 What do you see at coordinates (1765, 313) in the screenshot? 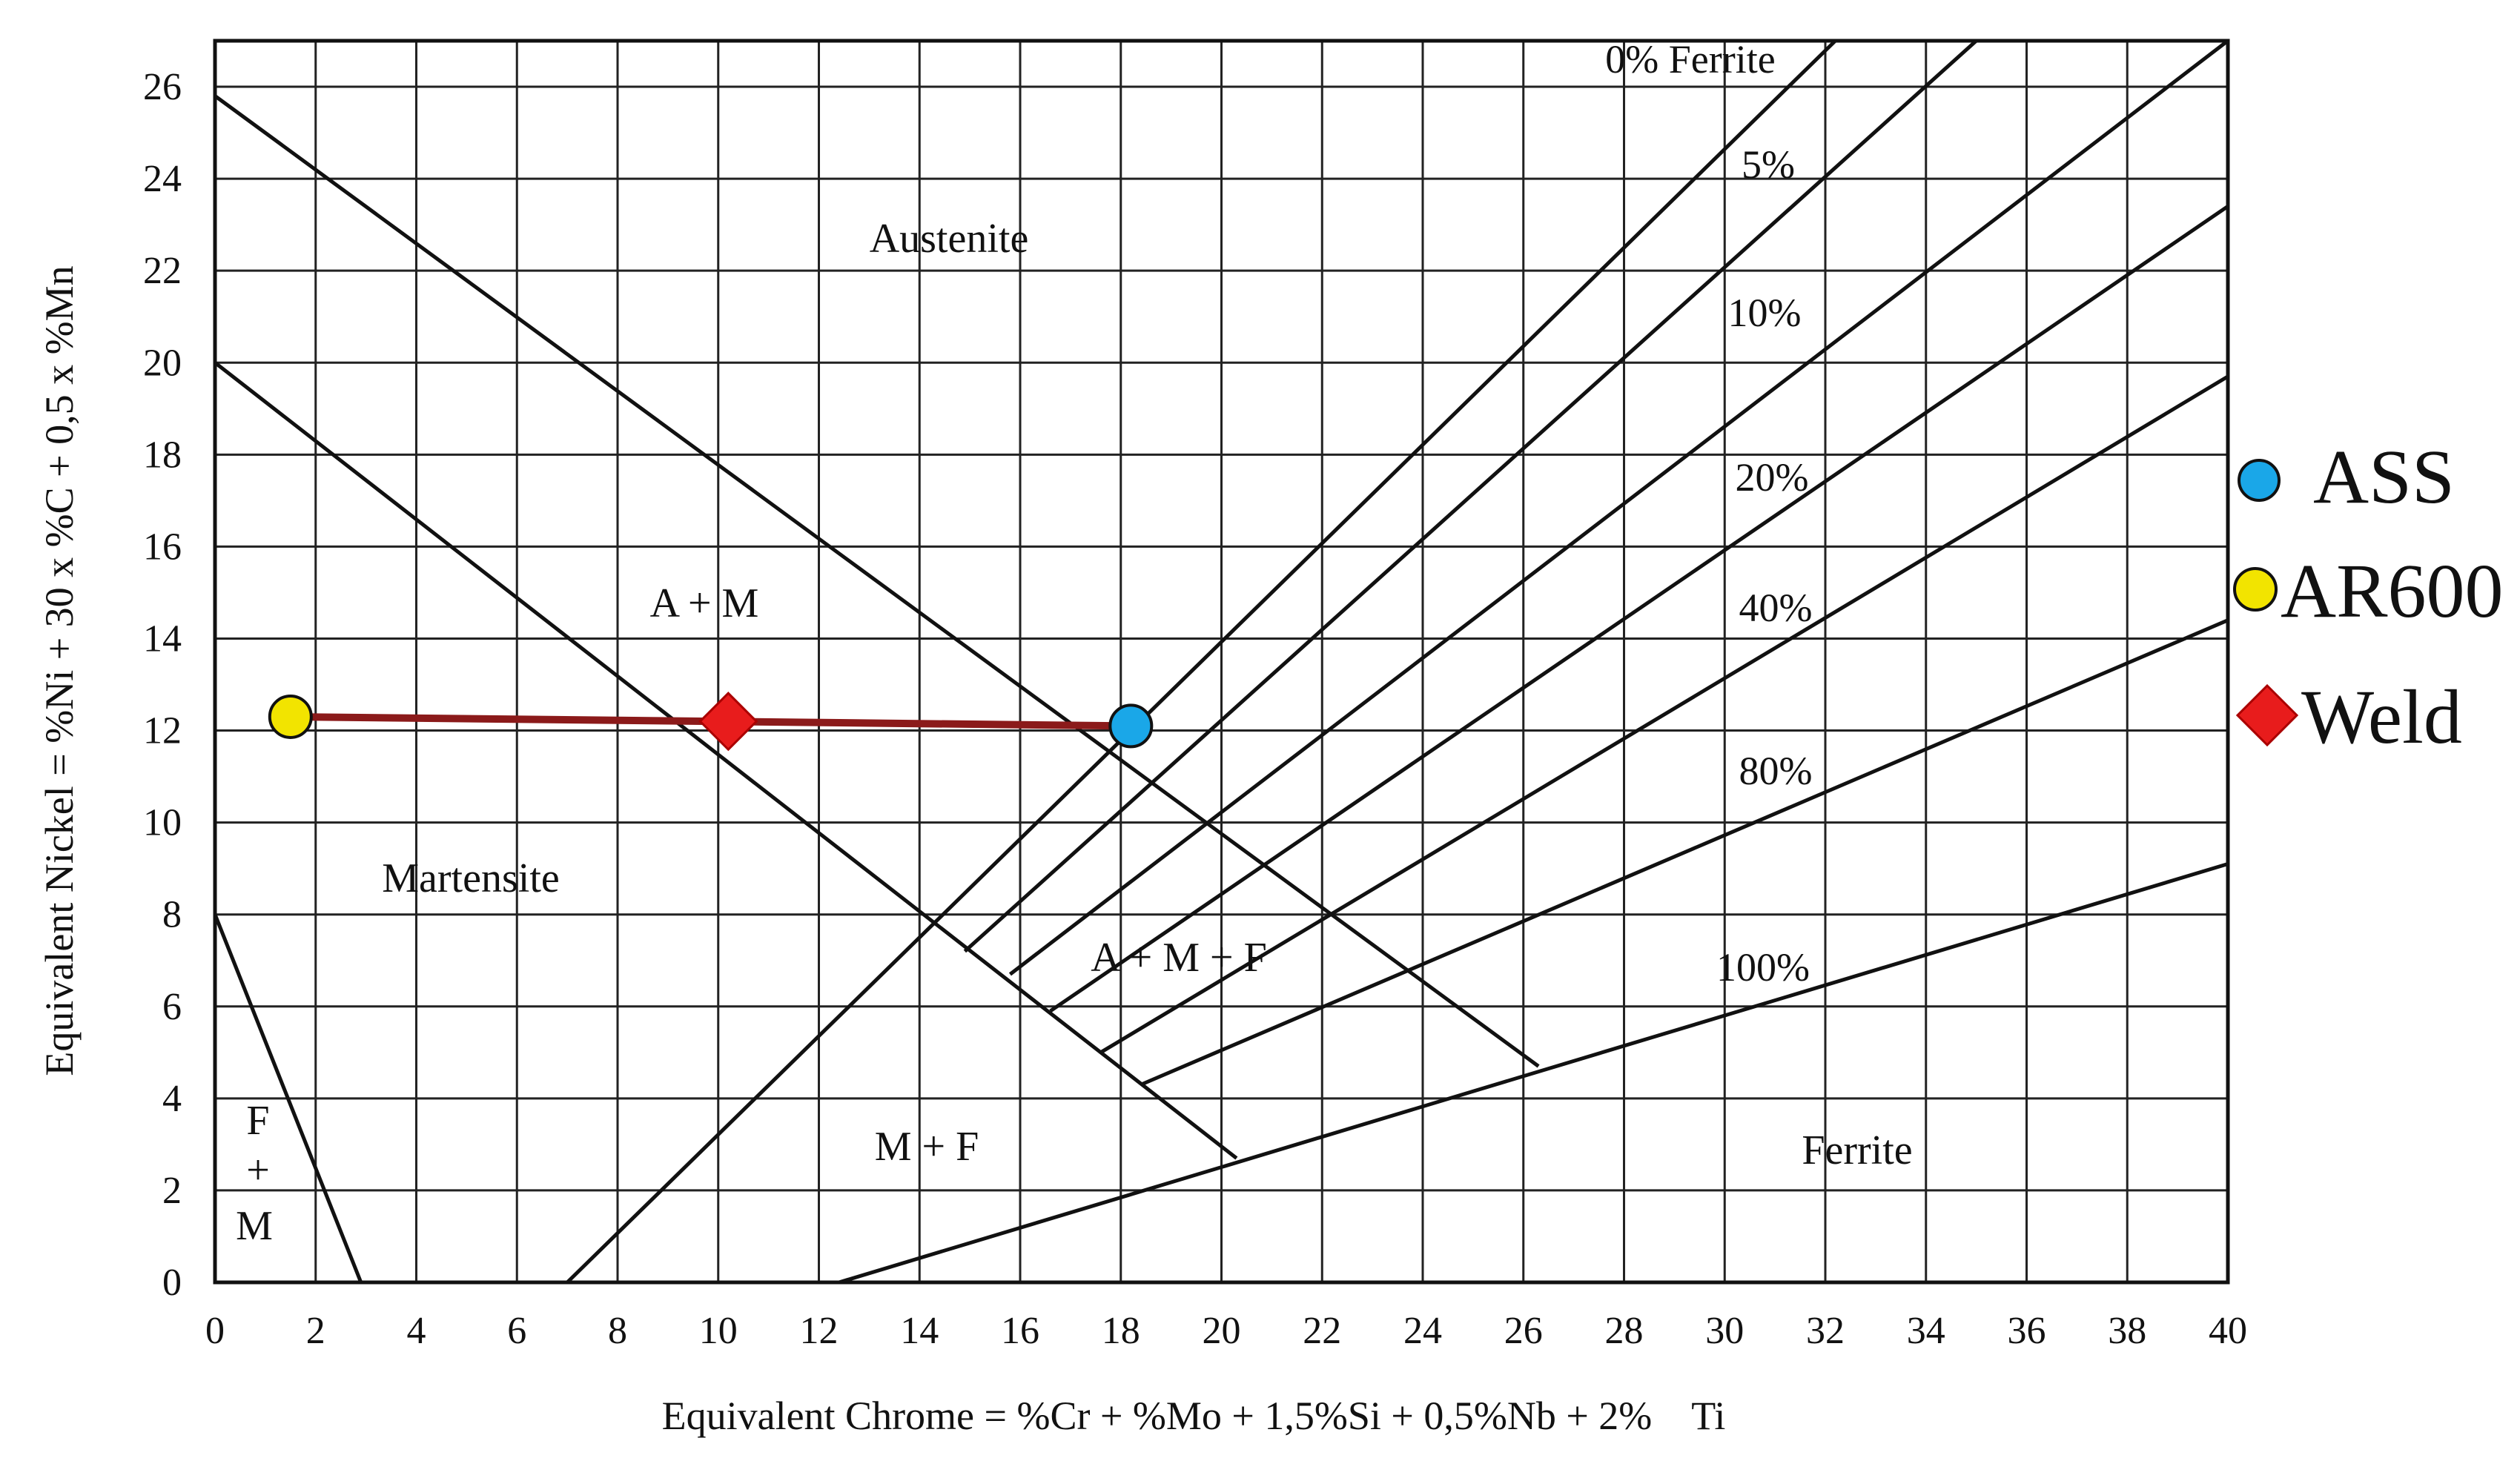
I see `ferrite-label-10: 10%` at bounding box center [1765, 313].